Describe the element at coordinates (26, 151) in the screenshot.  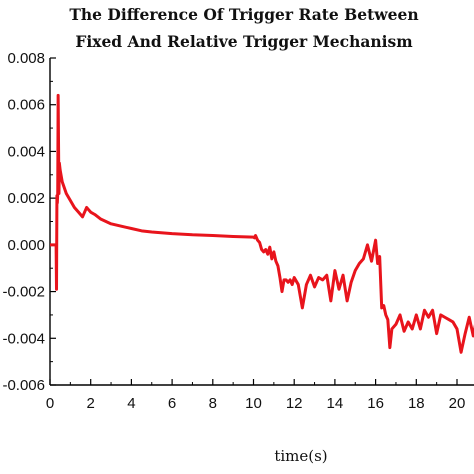
I see `y-tick-label: 0.004` at that location.